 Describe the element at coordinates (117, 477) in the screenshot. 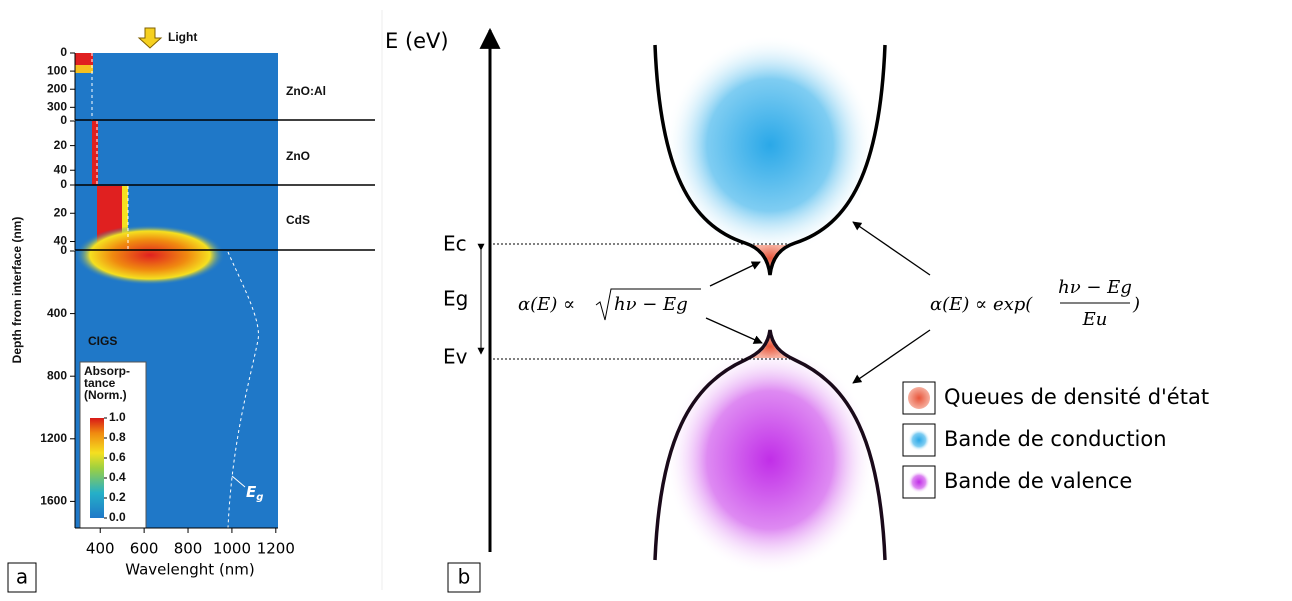

I see `colorbar-tick-label: 0.4` at that location.